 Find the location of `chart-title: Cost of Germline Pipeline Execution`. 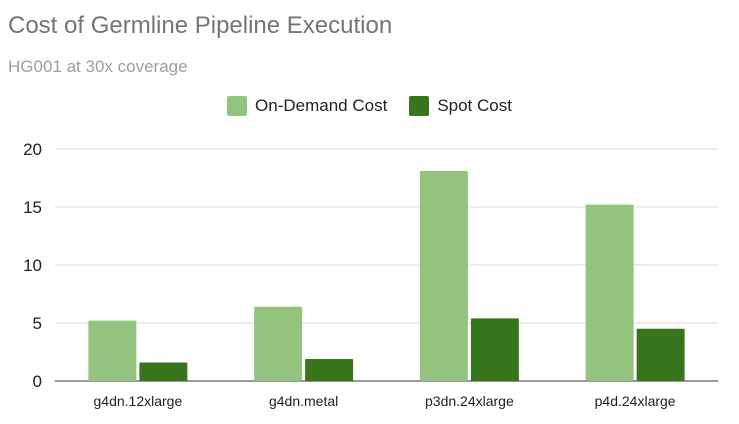

chart-title: Cost of Germline Pipeline Execution is located at coordinates (200, 25).